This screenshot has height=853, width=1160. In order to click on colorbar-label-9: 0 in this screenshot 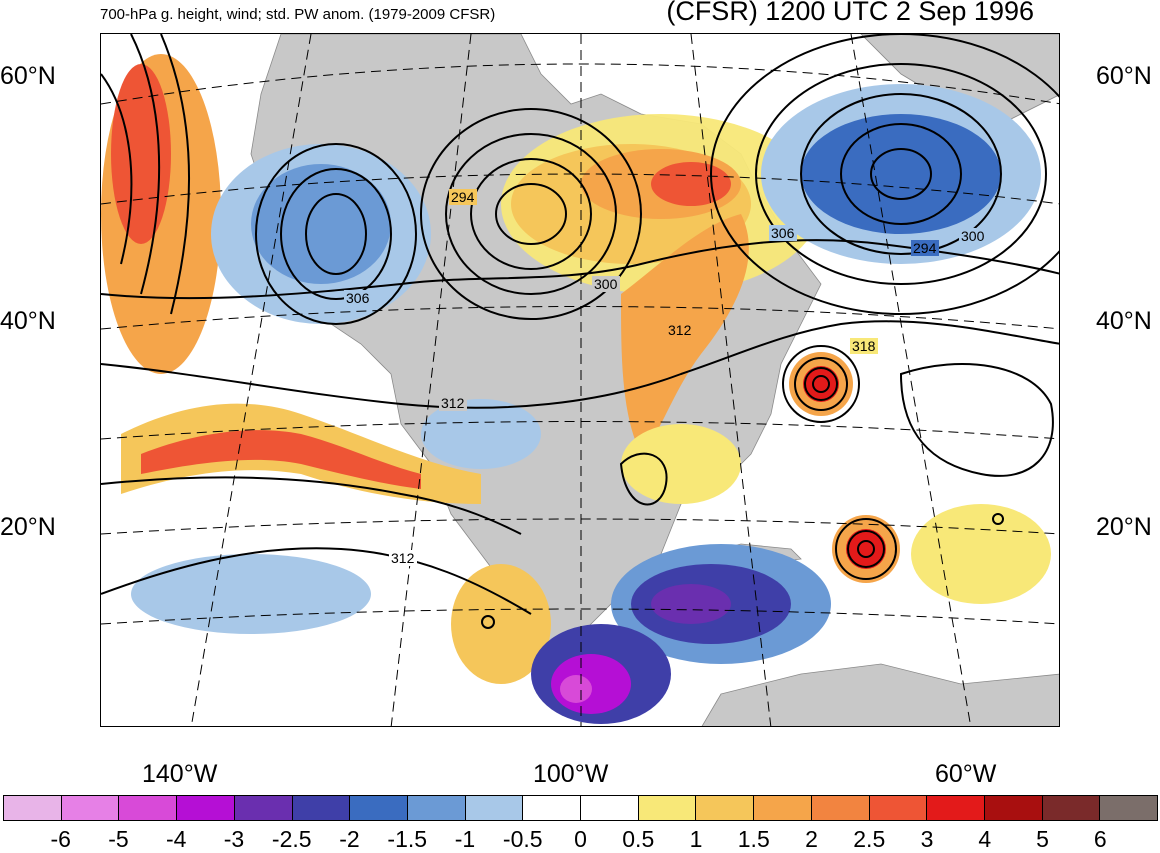, I will do `click(580, 839)`.